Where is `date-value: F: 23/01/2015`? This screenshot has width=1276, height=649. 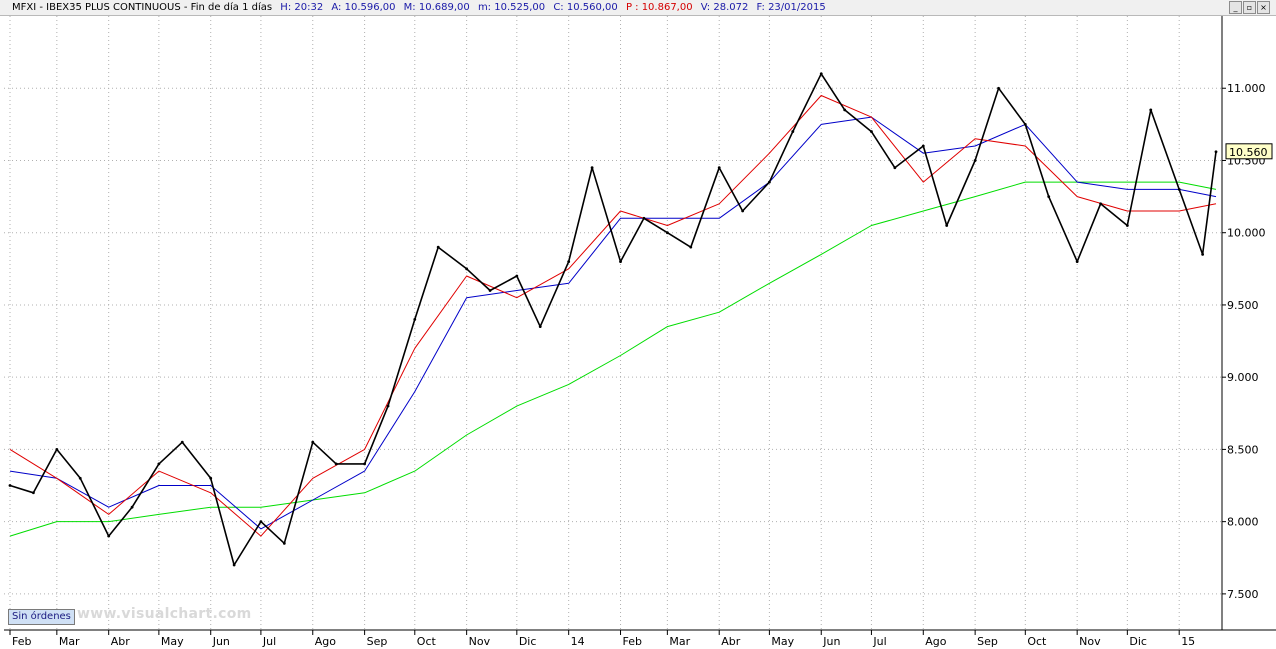 date-value: F: 23/01/2015 is located at coordinates (791, 7).